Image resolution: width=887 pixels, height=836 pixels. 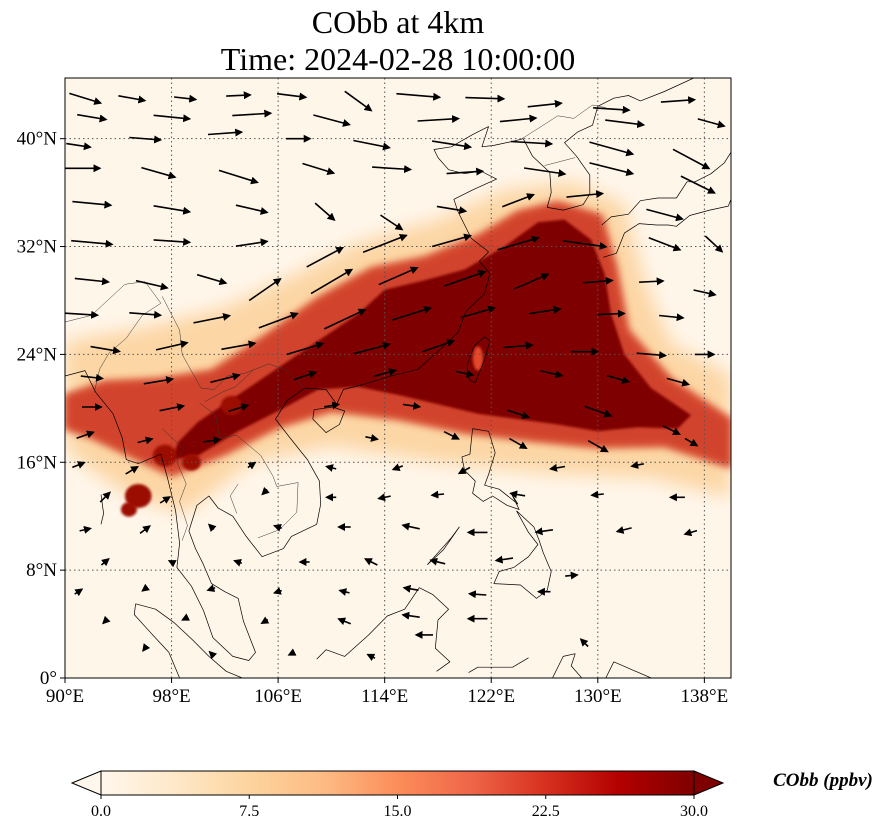 What do you see at coordinates (249, 811) in the screenshot?
I see `colorbar-tick-label: 7.5` at bounding box center [249, 811].